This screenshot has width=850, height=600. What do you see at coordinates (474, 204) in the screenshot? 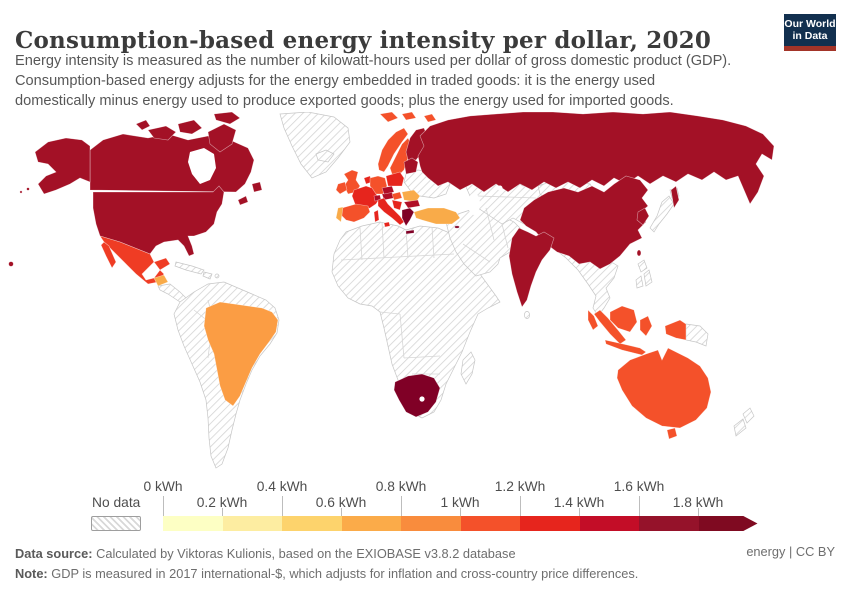
I see `caspian-sea` at bounding box center [474, 204].